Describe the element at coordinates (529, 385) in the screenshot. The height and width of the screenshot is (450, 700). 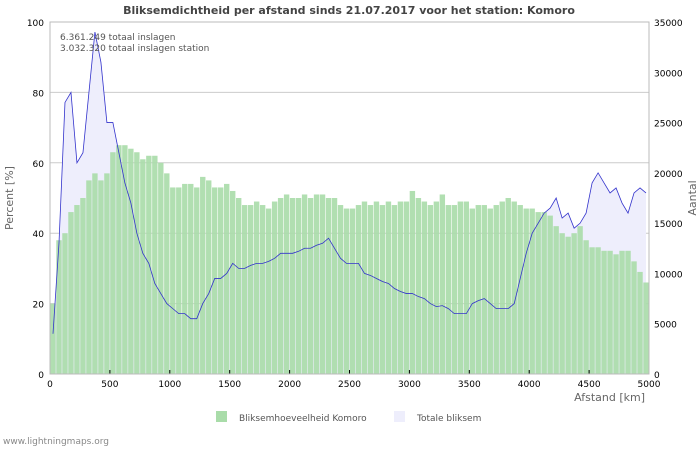
I see `x-tick-label: 4000` at that location.